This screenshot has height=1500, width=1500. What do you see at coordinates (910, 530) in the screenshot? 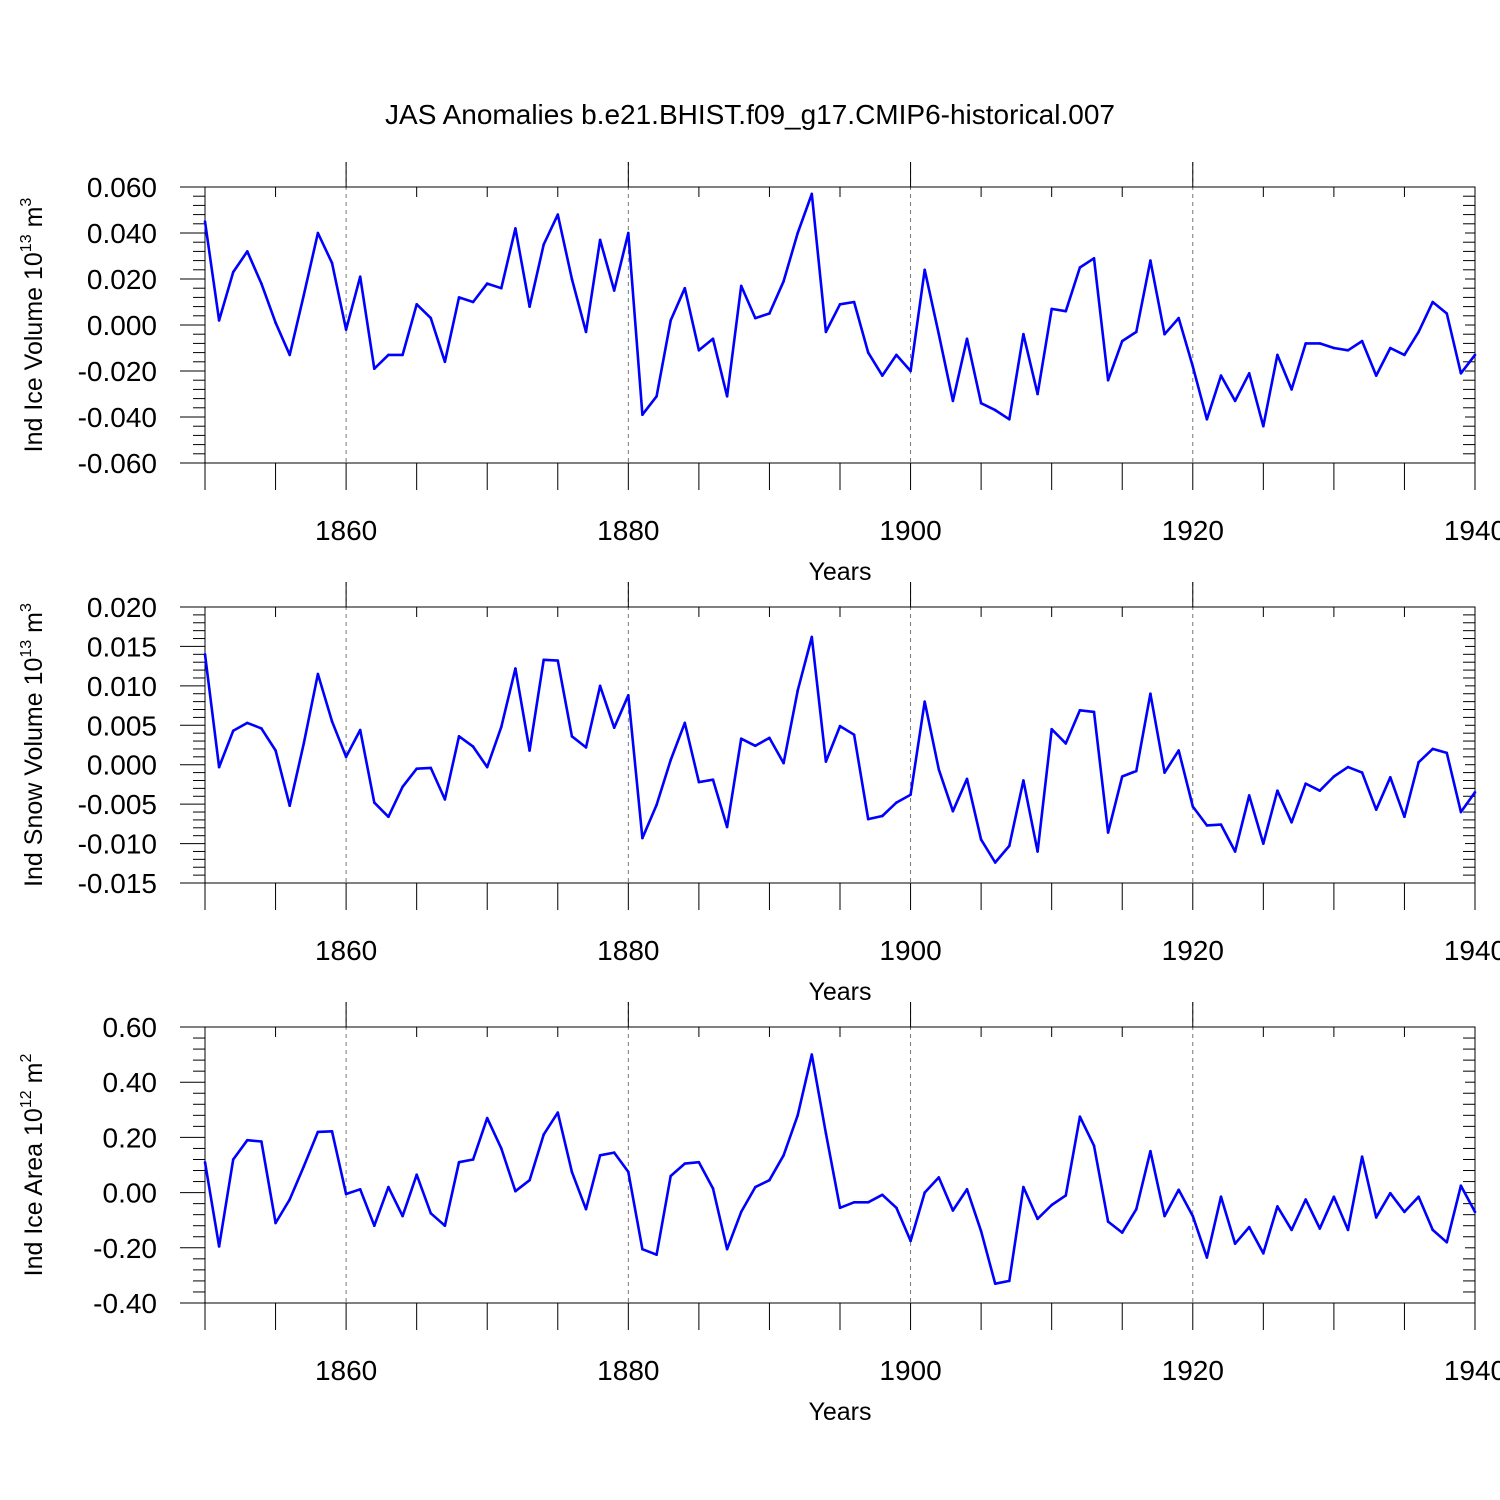
I see `x-tick-label: 1900` at bounding box center [910, 530].